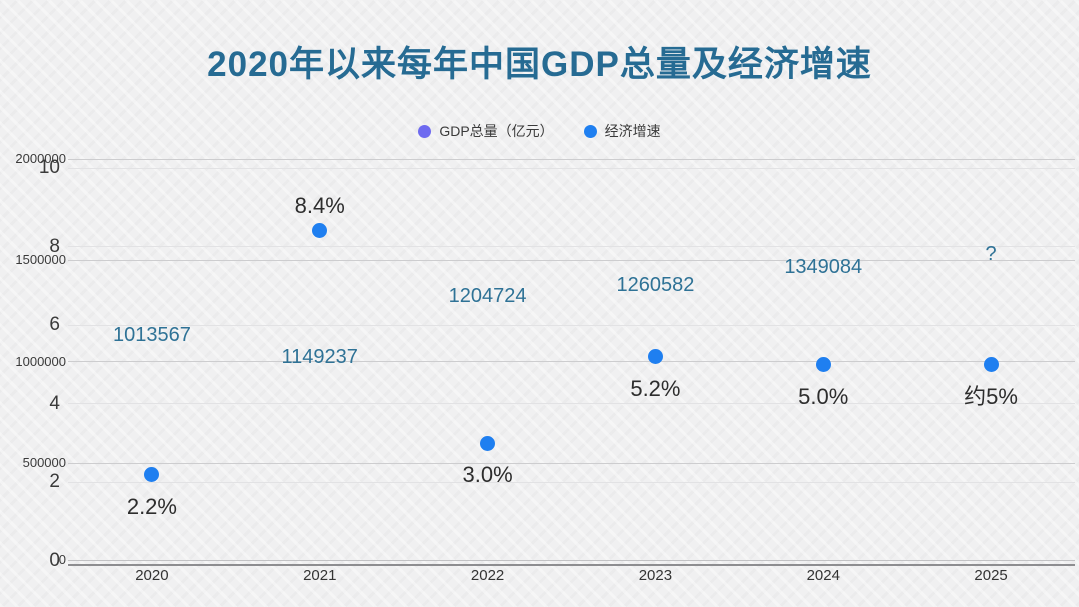 This screenshot has height=607, width=1079. What do you see at coordinates (54, 325) in the screenshot?
I see `y-axis-tick-label-pct: 6` at bounding box center [54, 325].